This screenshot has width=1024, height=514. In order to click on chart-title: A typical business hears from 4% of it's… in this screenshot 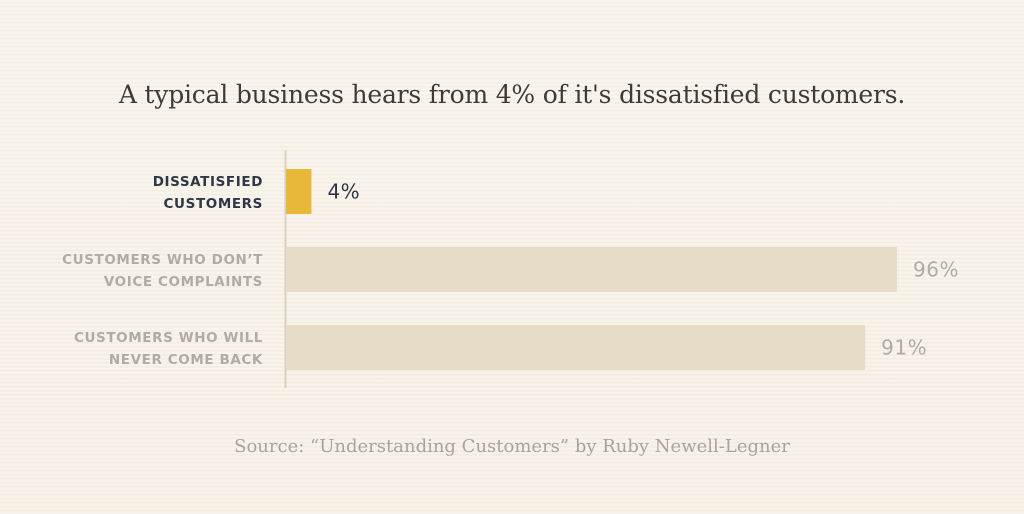, I will do `click(512, 94)`.